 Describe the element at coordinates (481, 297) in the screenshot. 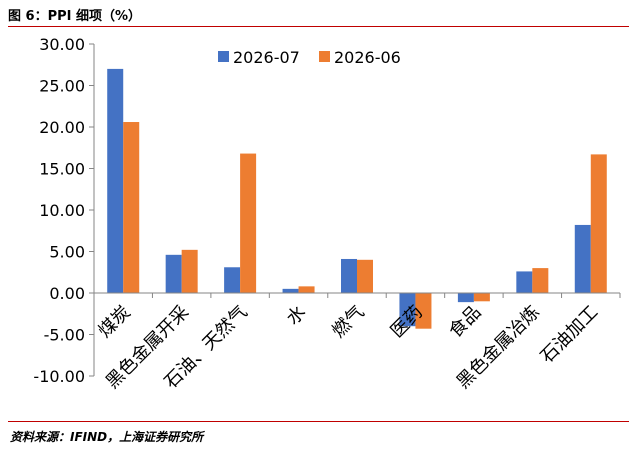

I see `bar-2026-06-食品` at that location.